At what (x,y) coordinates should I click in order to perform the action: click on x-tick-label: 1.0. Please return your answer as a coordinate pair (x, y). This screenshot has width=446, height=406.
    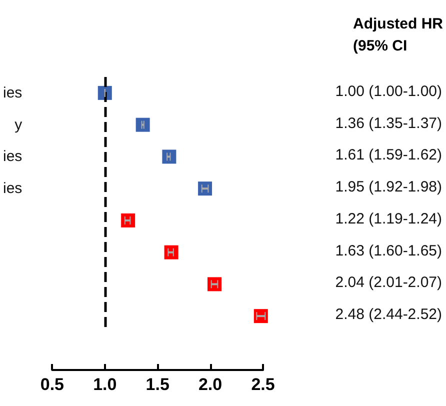
    Looking at the image, I should click on (105, 384).